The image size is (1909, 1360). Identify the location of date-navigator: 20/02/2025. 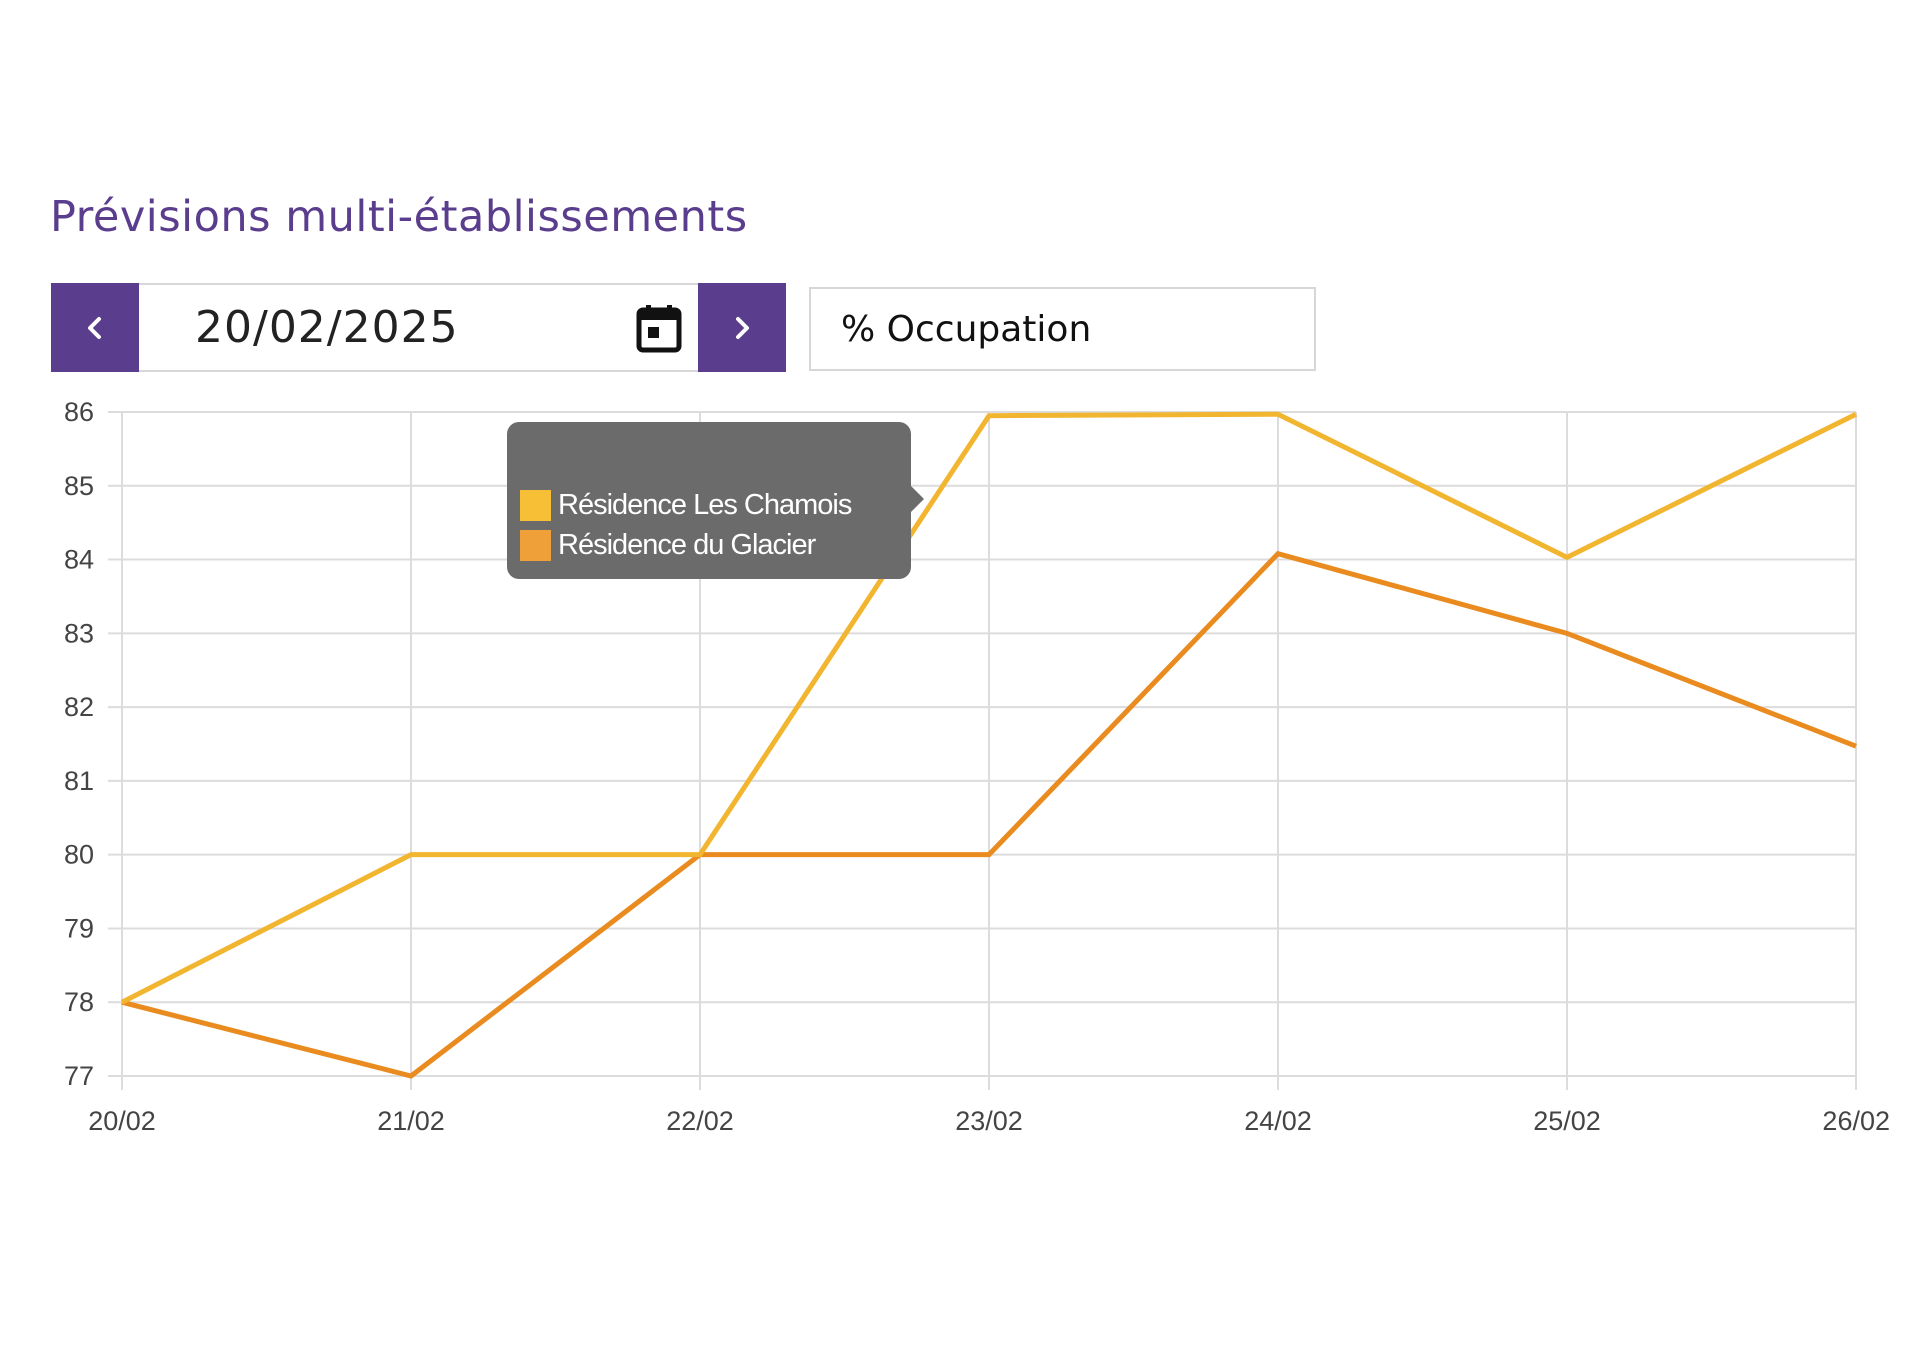
(418, 327).